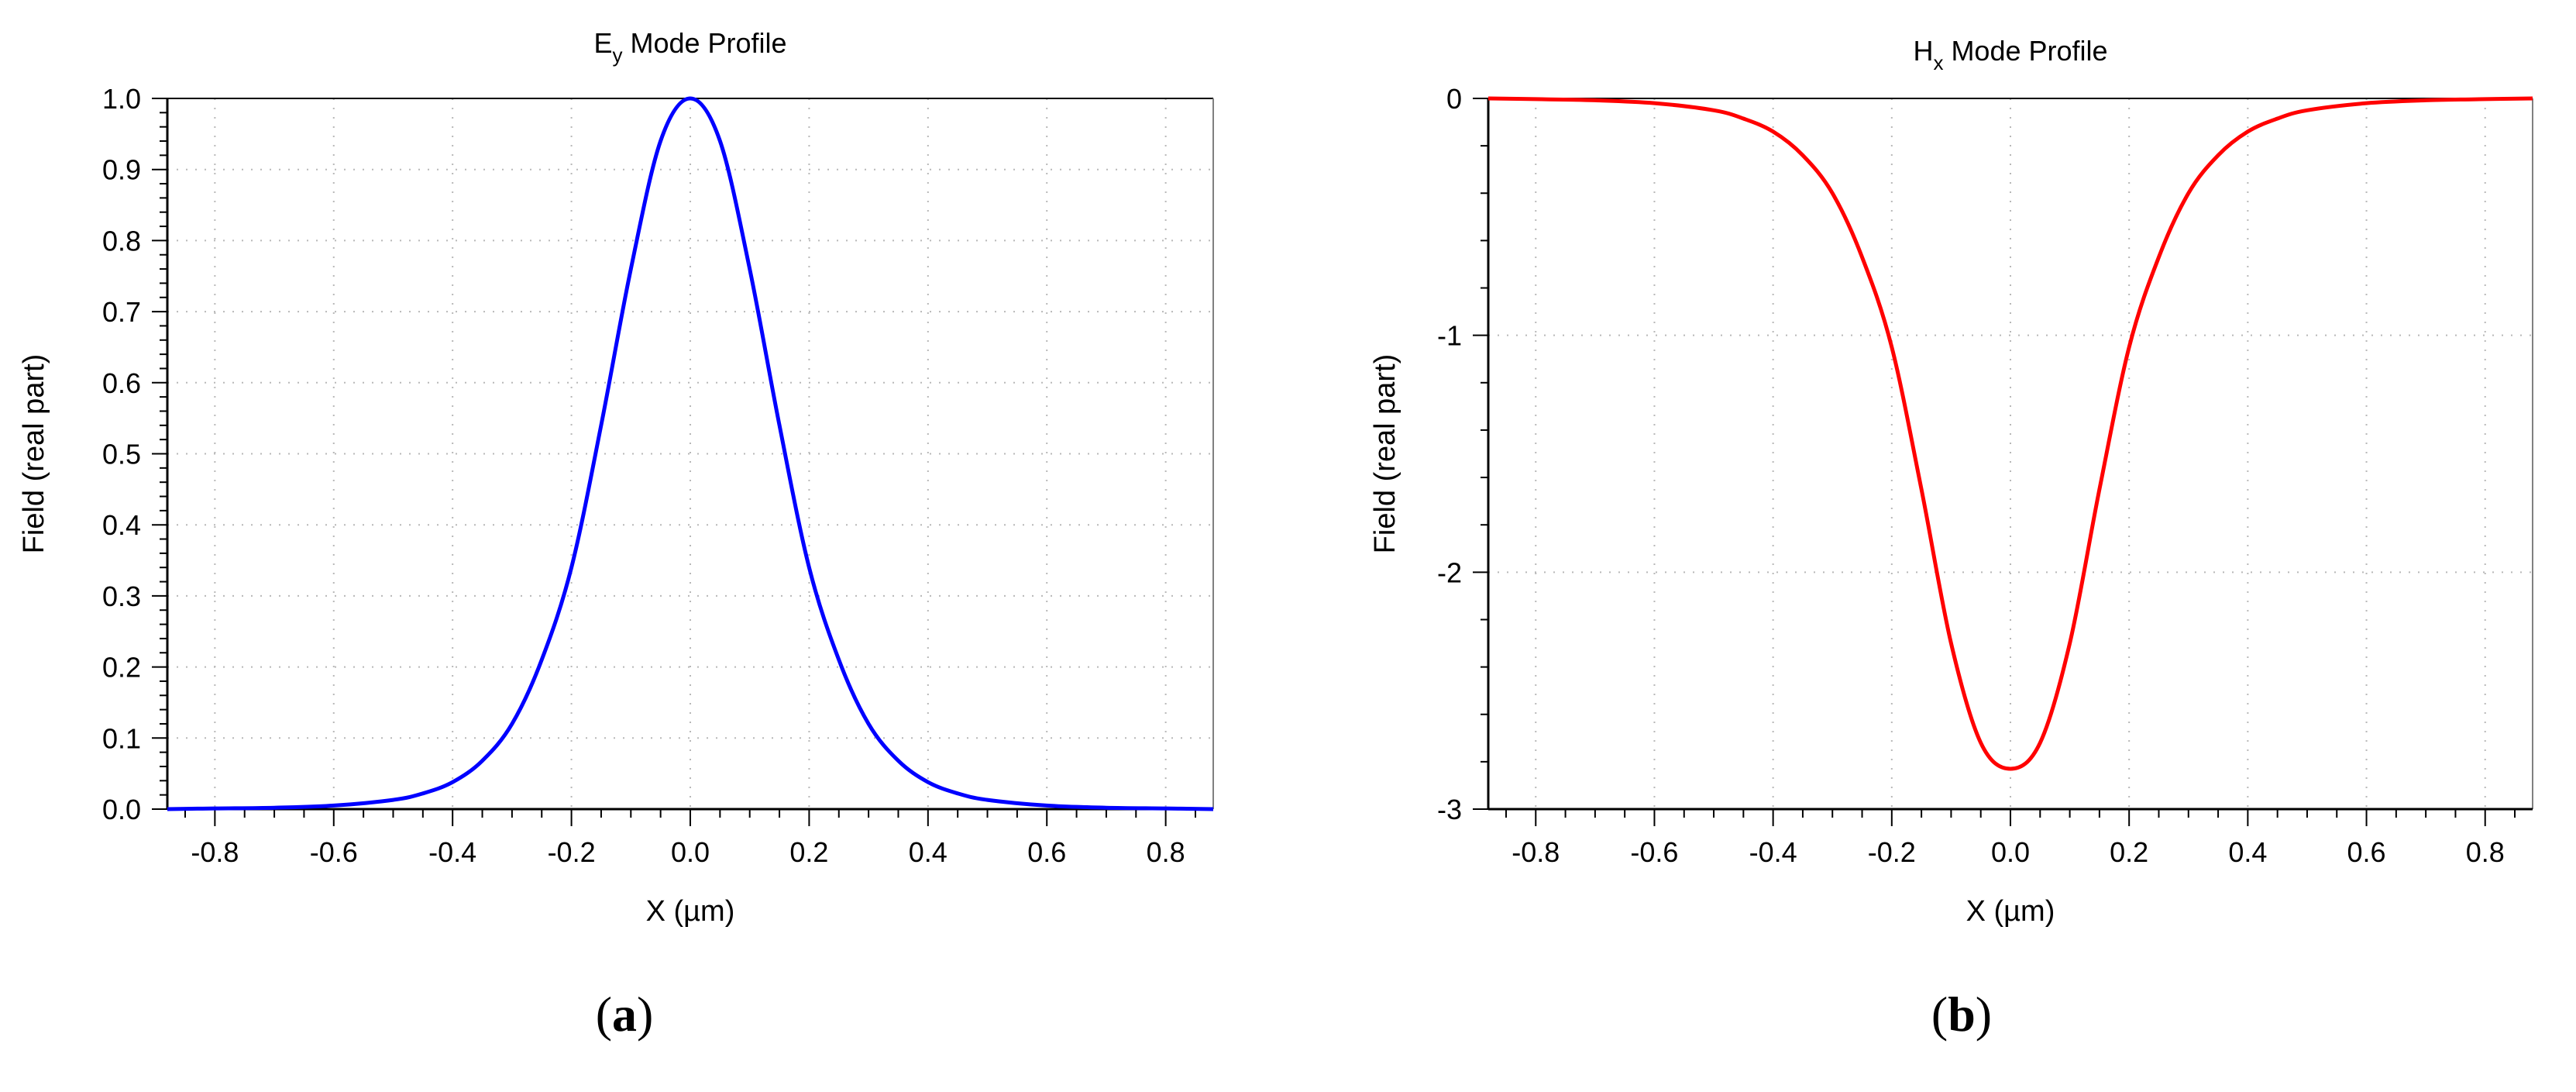  I want to click on y-tick-label: -1, so click(1449, 336).